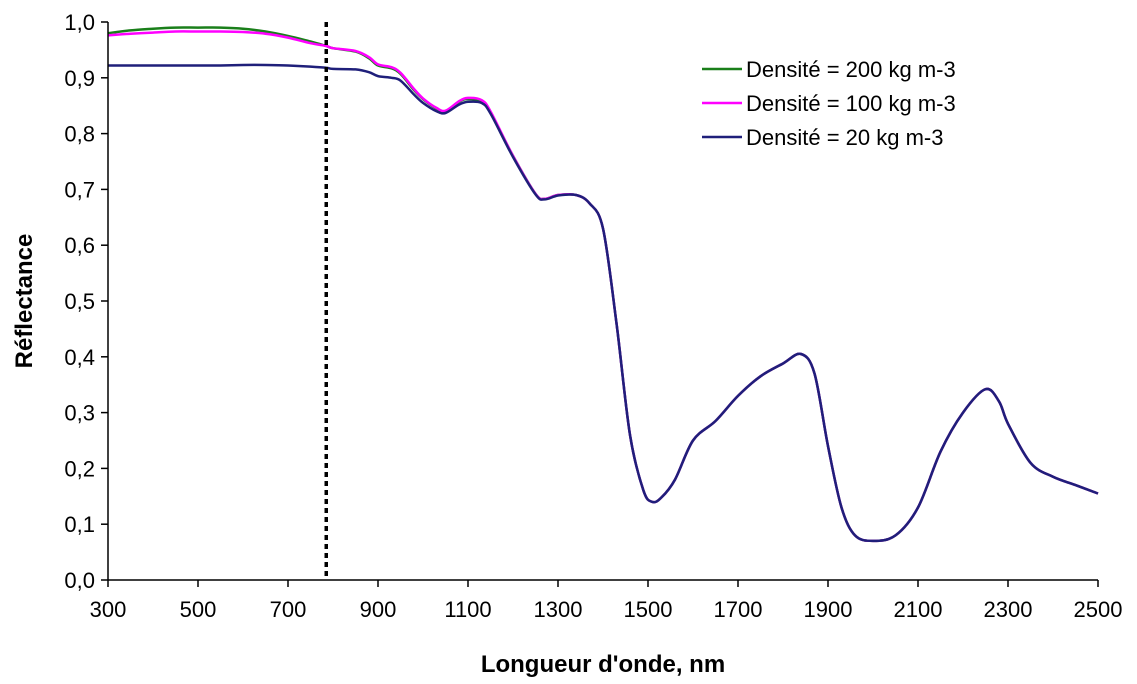  I want to click on x-tick-label: 1300, so click(558, 609).